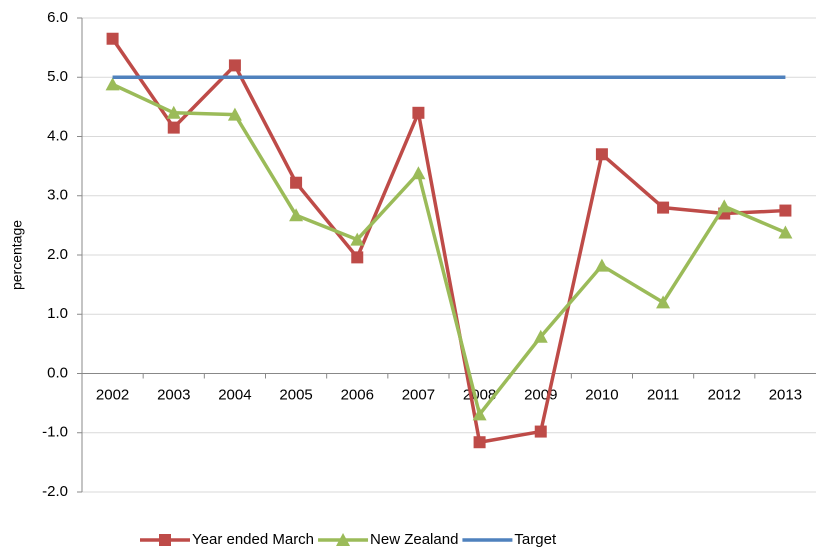  Describe the element at coordinates (57, 195) in the screenshot. I see `y-tick-label: 3.0` at that location.